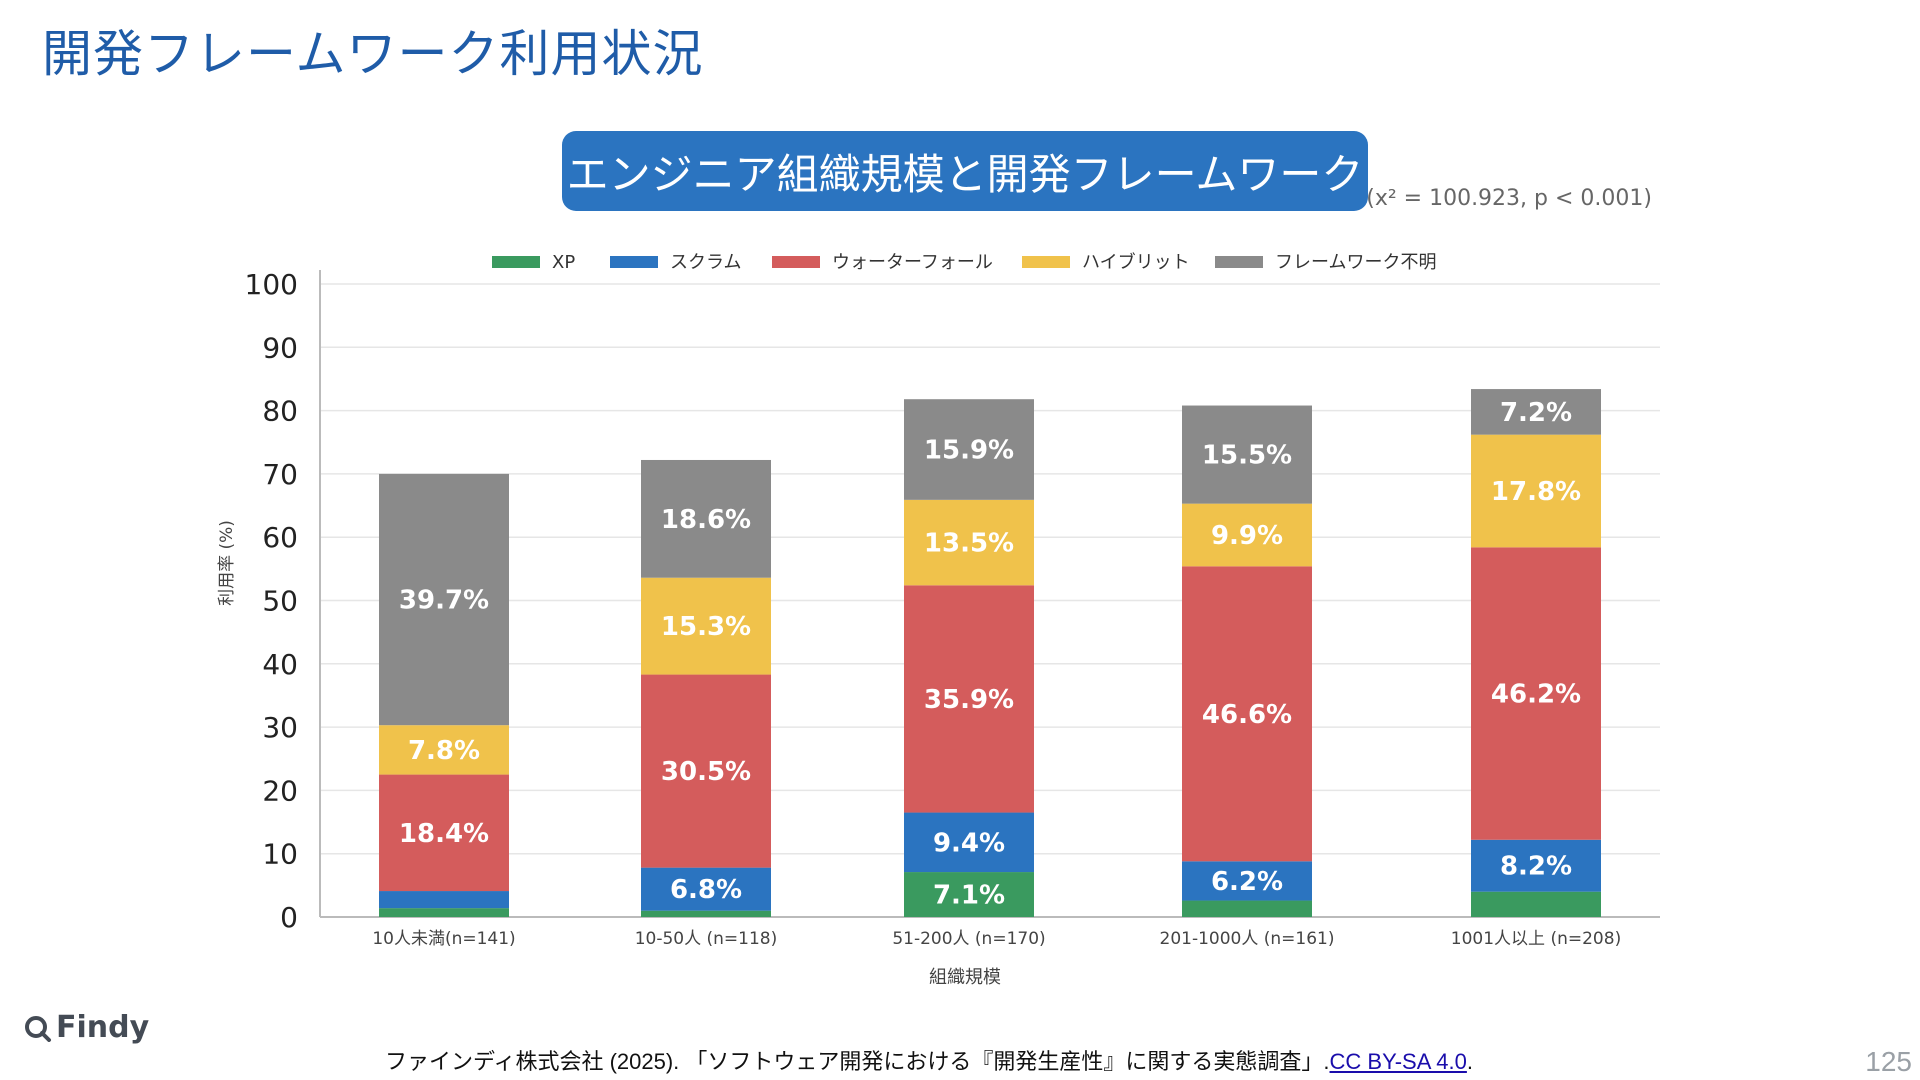 The height and width of the screenshot is (1080, 1920). Describe the element at coordinates (38, 1028) in the screenshot. I see `findy-logo-icon` at that location.